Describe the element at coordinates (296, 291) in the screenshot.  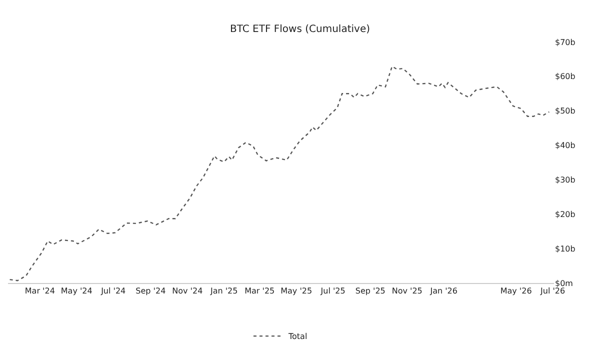
I see `x-tick-label: May '25` at that location.